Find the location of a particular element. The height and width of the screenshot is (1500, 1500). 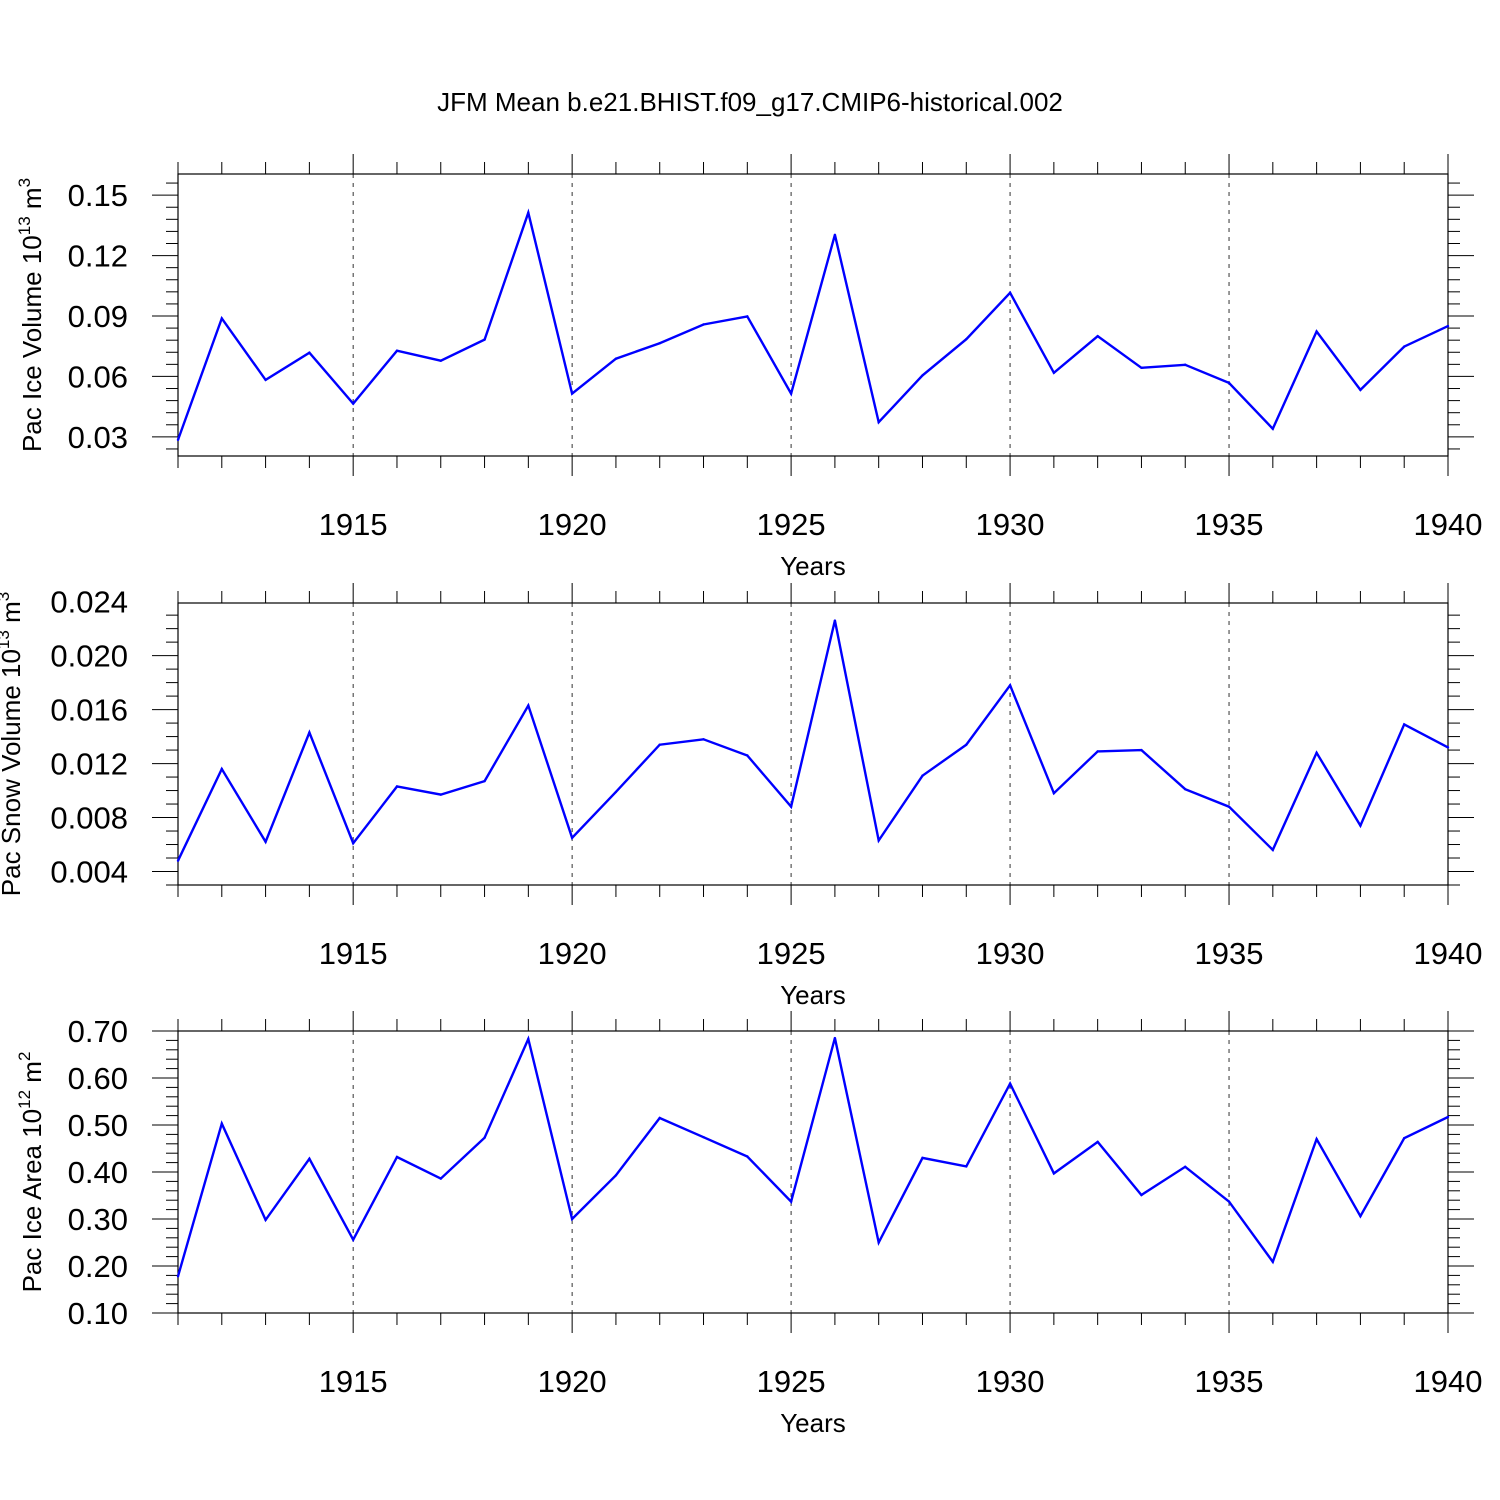

y-tick-label: 0.40 is located at coordinates (98, 1172).